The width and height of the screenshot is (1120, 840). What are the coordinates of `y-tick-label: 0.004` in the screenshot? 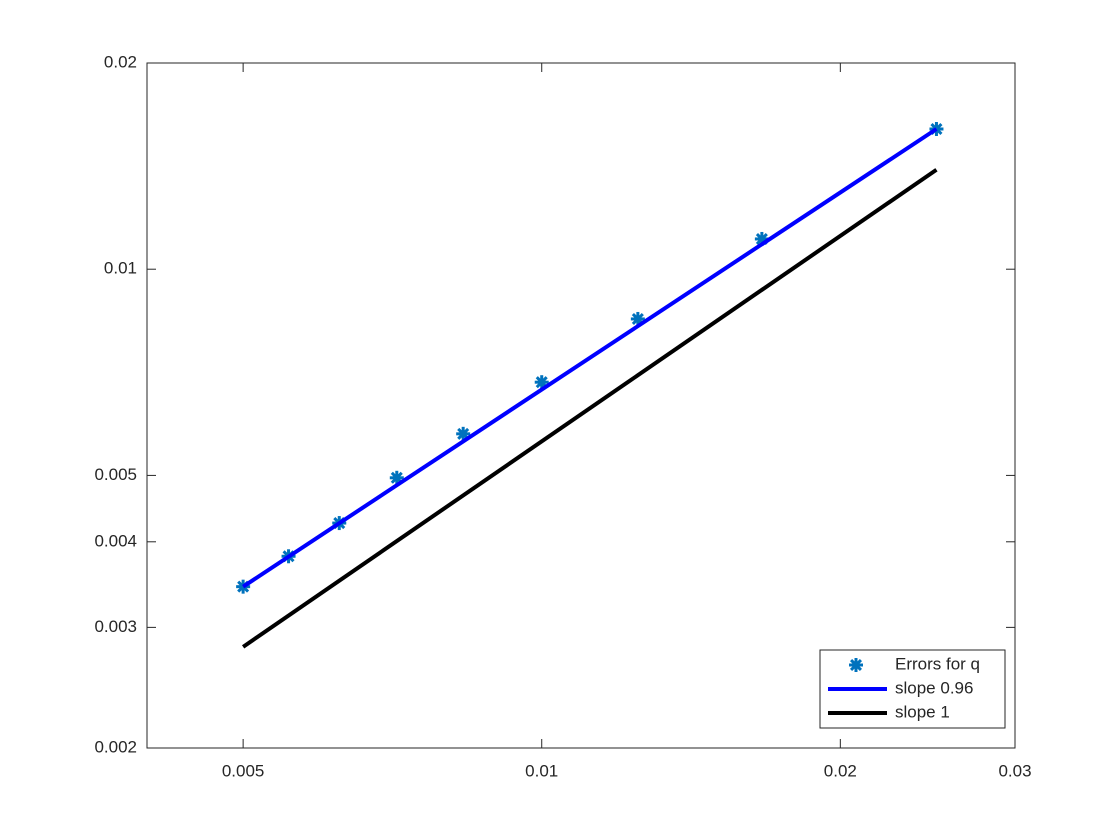 It's located at (115, 540).